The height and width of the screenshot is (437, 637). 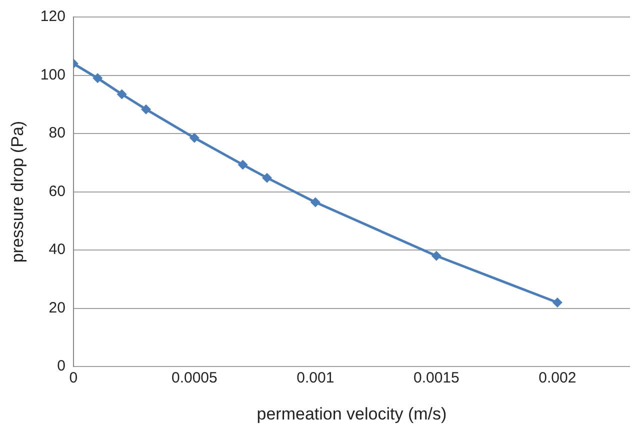 What do you see at coordinates (73, 378) in the screenshot?
I see `x-tick-label: 0` at bounding box center [73, 378].